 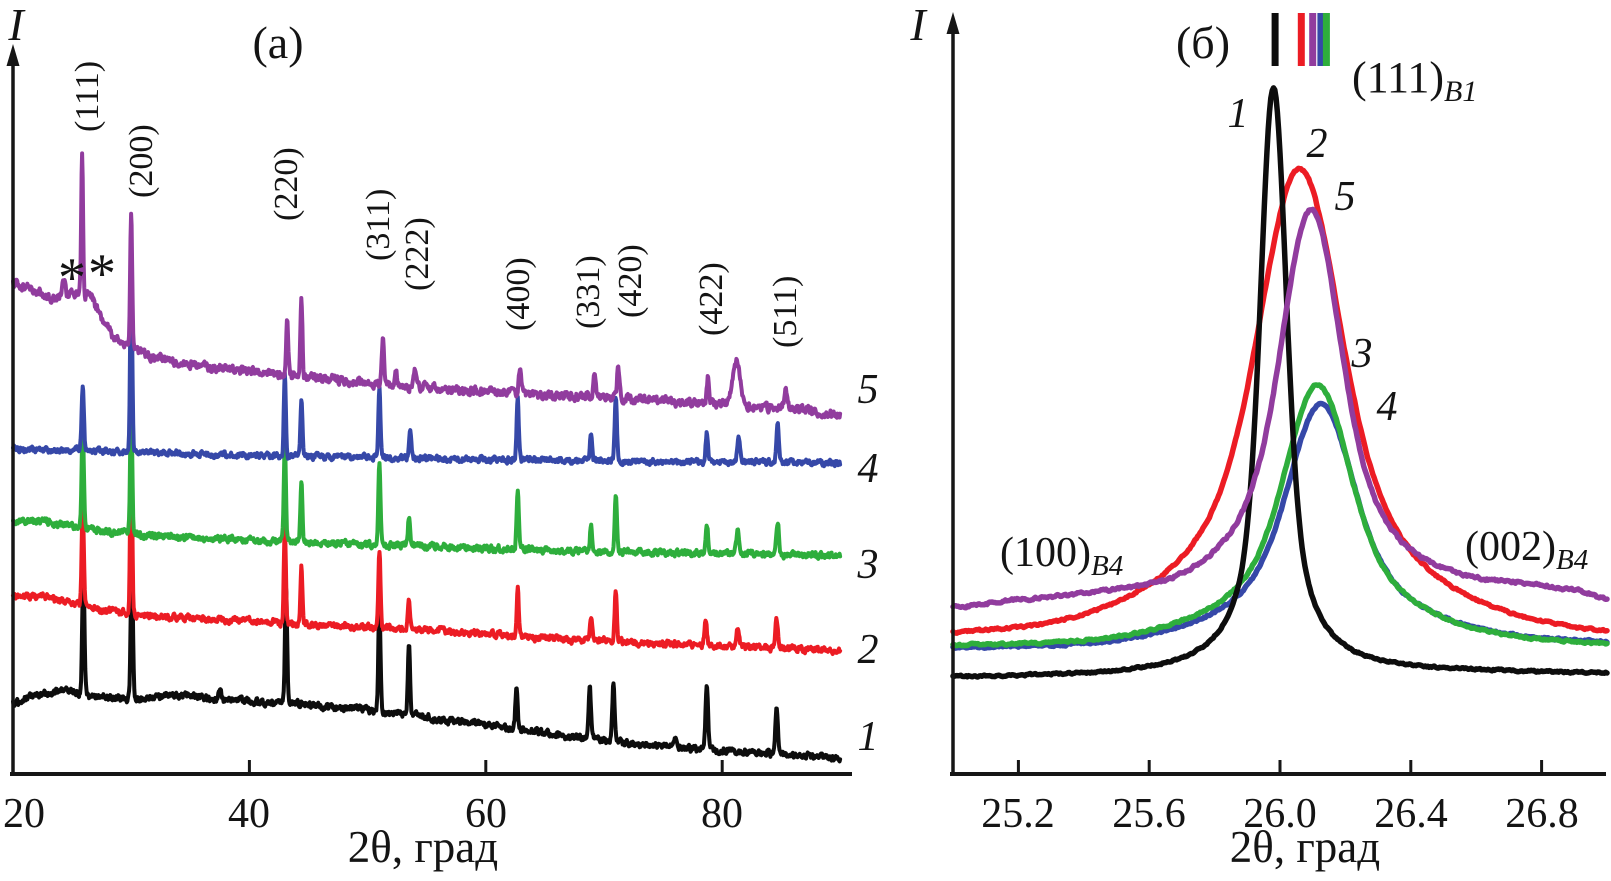 I want to click on peak-label-(400): (400), so click(x=518, y=294).